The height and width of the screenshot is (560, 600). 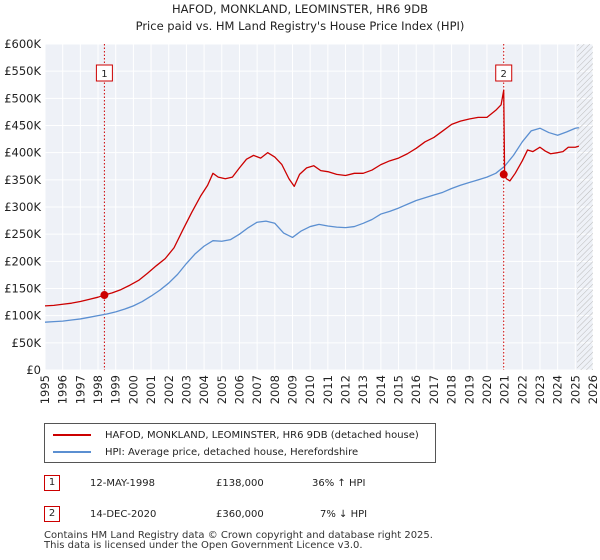 What do you see at coordinates (522, 389) in the screenshot?
I see `x-tick-label: 2022` at bounding box center [522, 389].